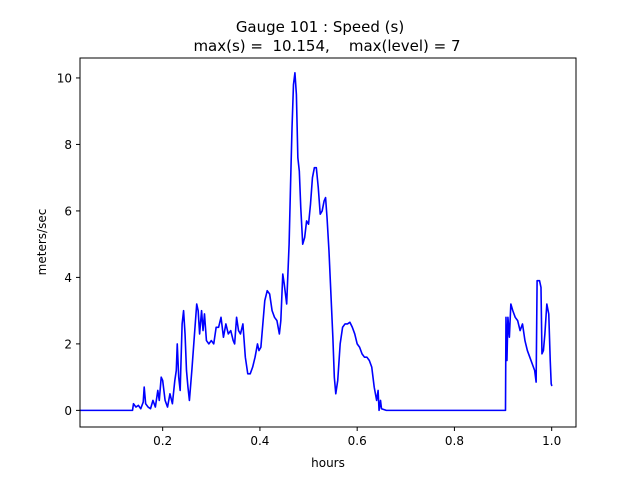 The width and height of the screenshot is (640, 480). I want to click on y-tick-label: 10, so click(64, 78).